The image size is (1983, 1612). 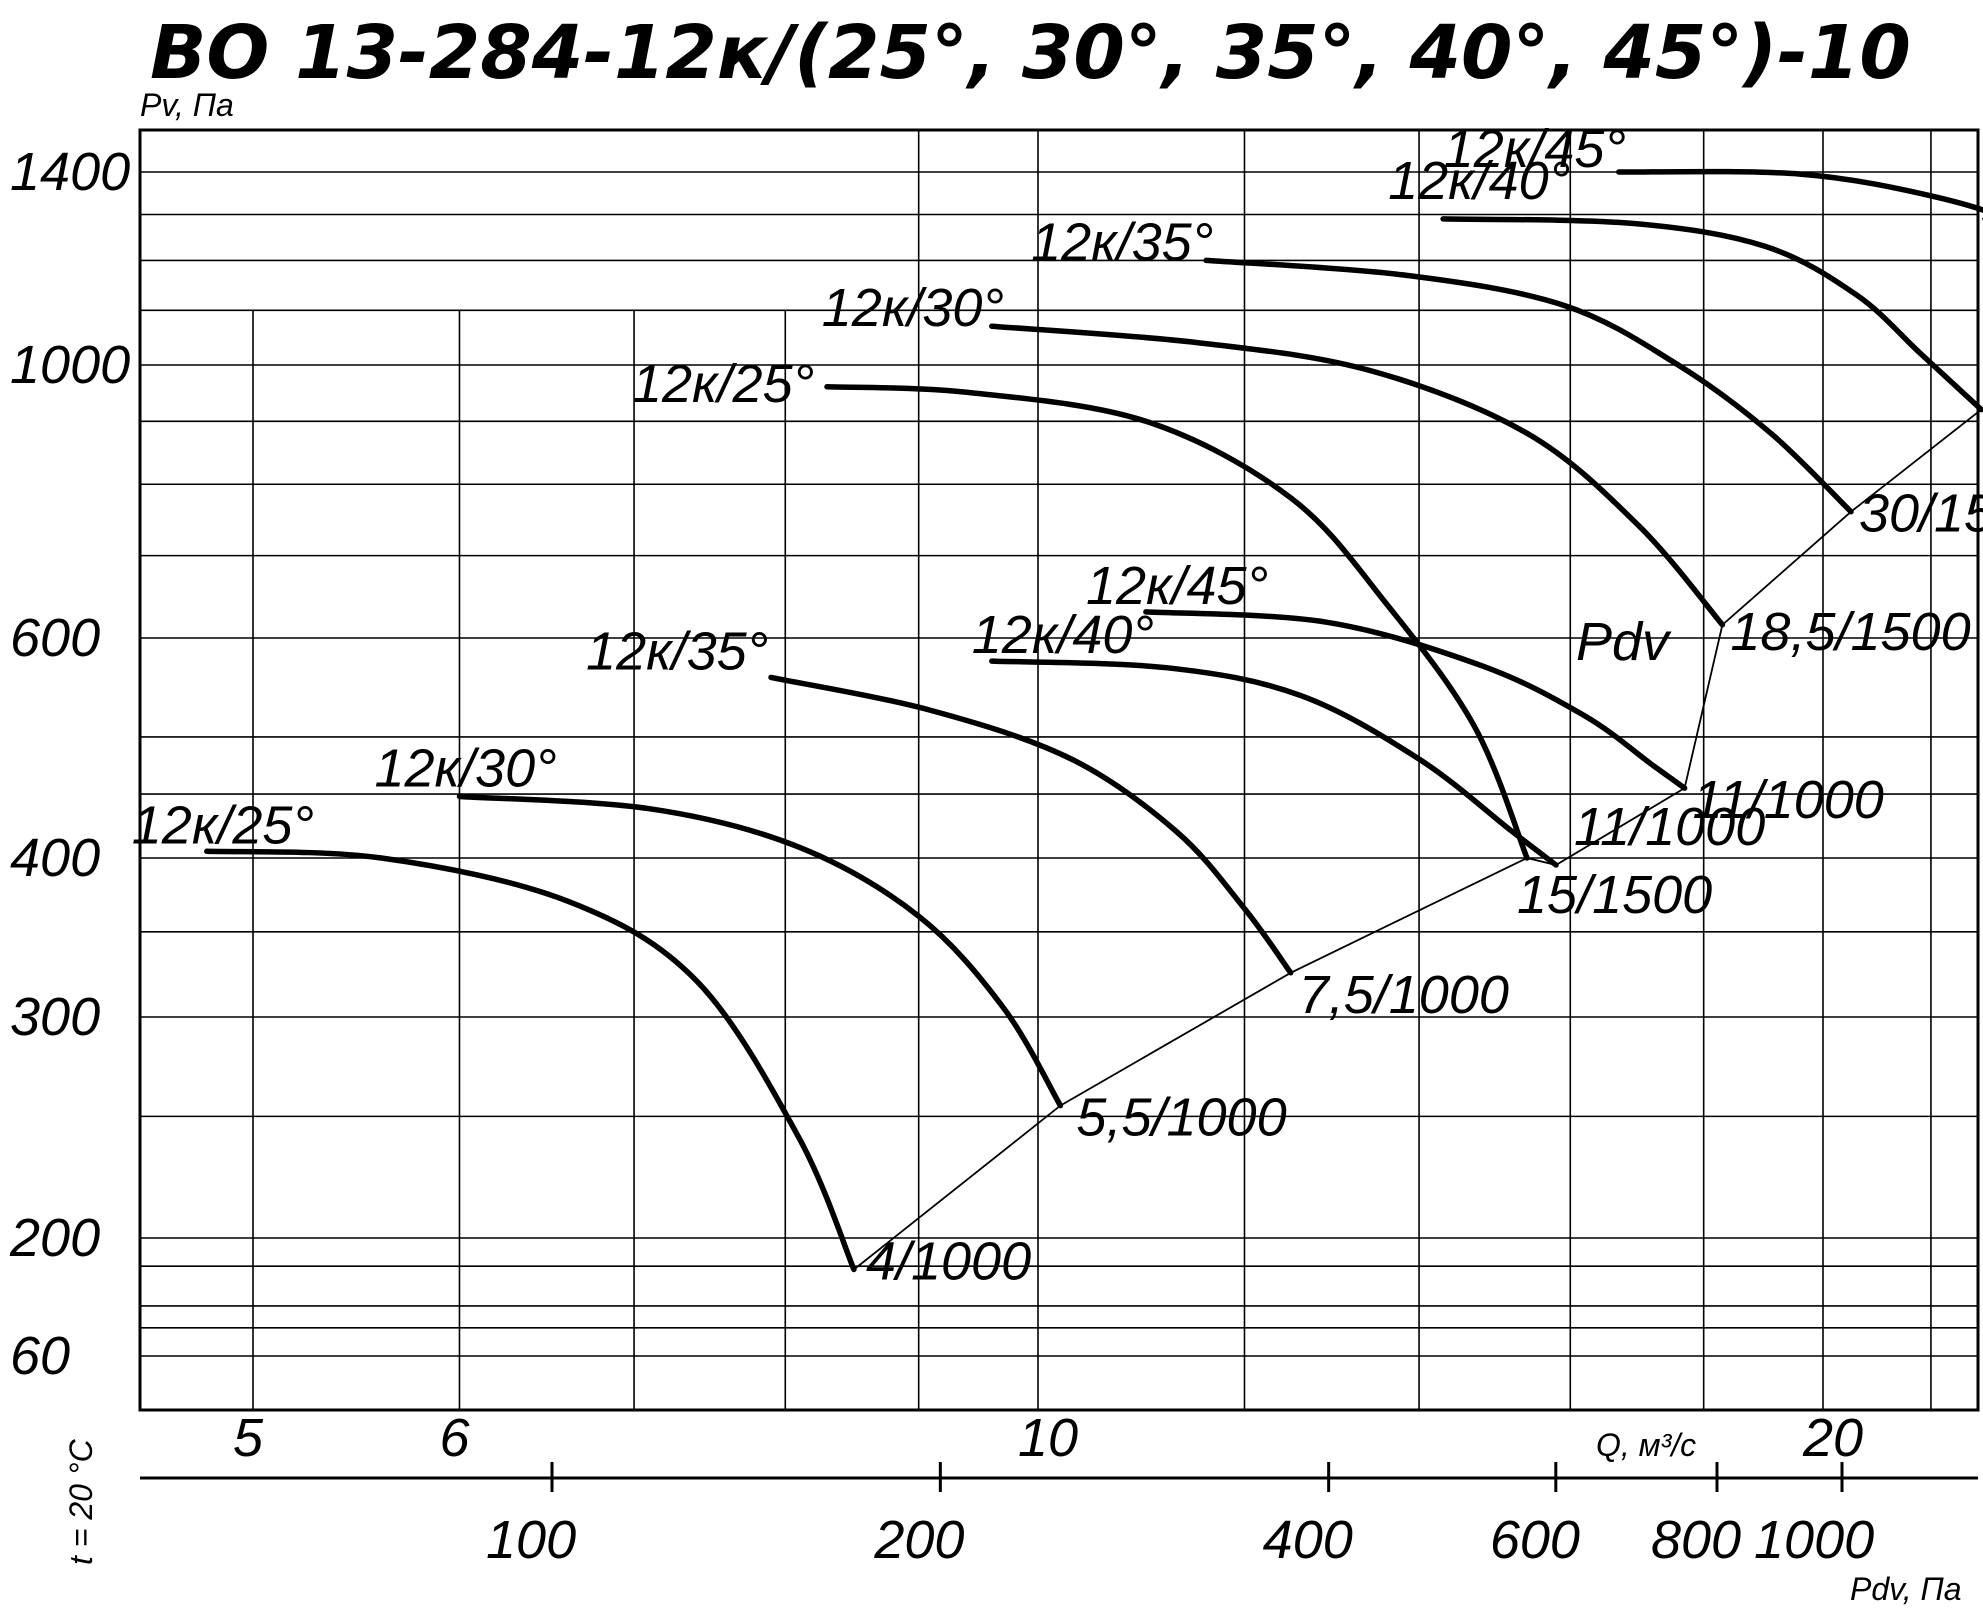 What do you see at coordinates (1850, 632) in the screenshot?
I see `motor-label: 18,5/1500` at bounding box center [1850, 632].